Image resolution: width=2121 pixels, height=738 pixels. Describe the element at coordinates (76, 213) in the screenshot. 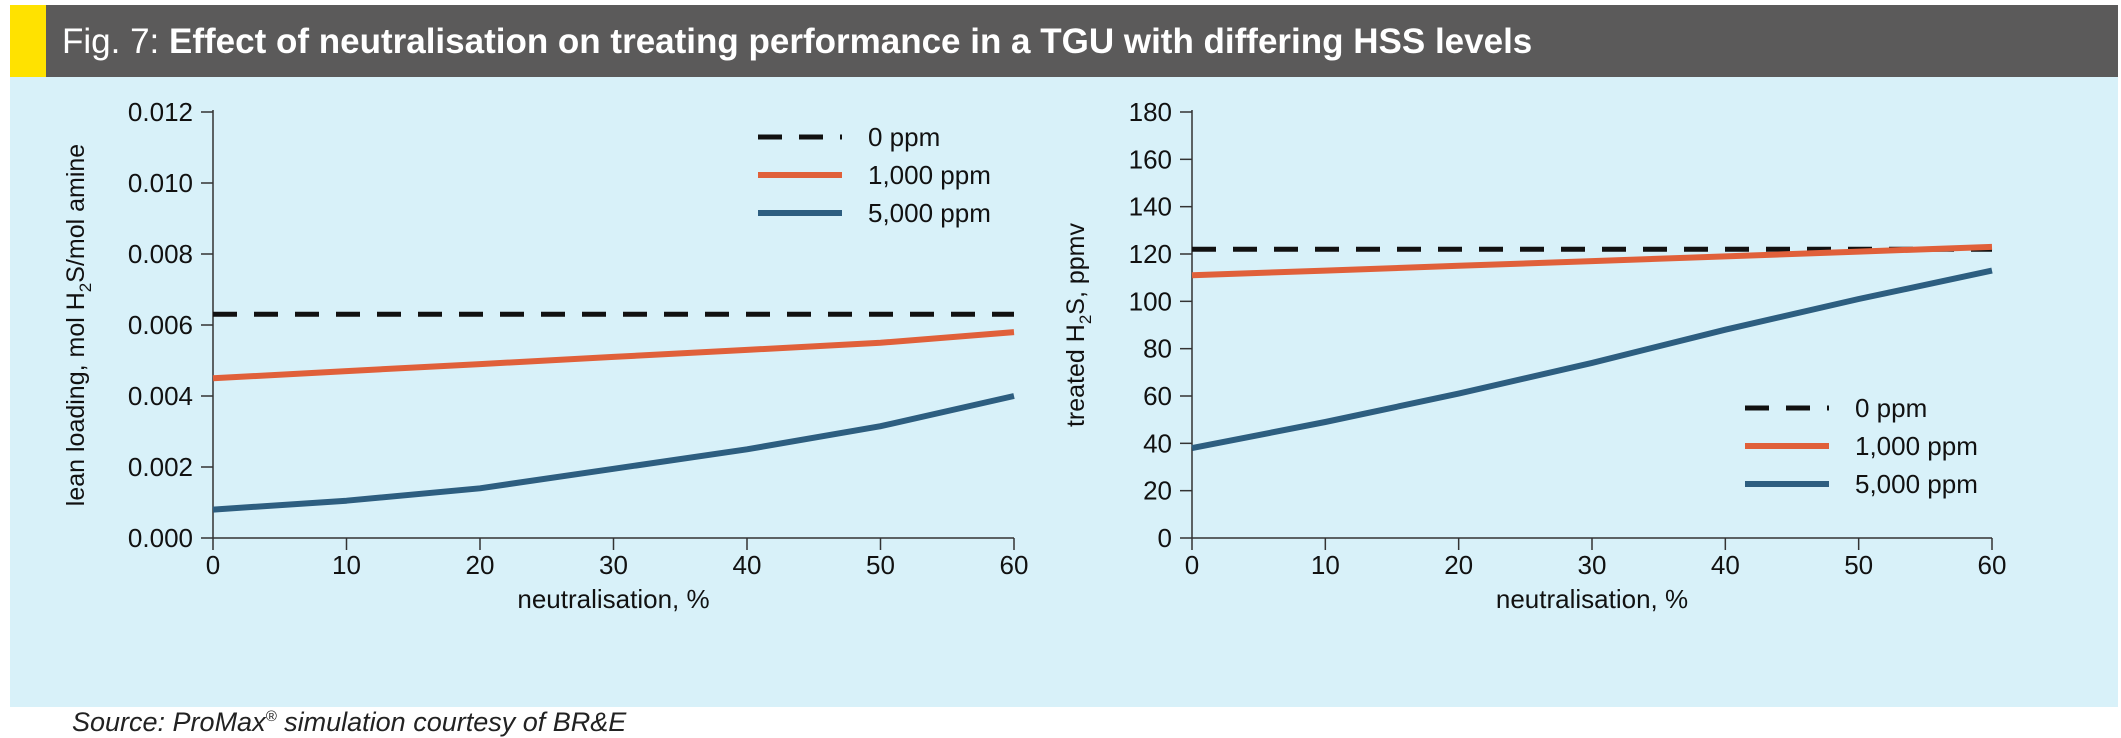

I see `y-axis-title-part: S/mol amine` at that location.